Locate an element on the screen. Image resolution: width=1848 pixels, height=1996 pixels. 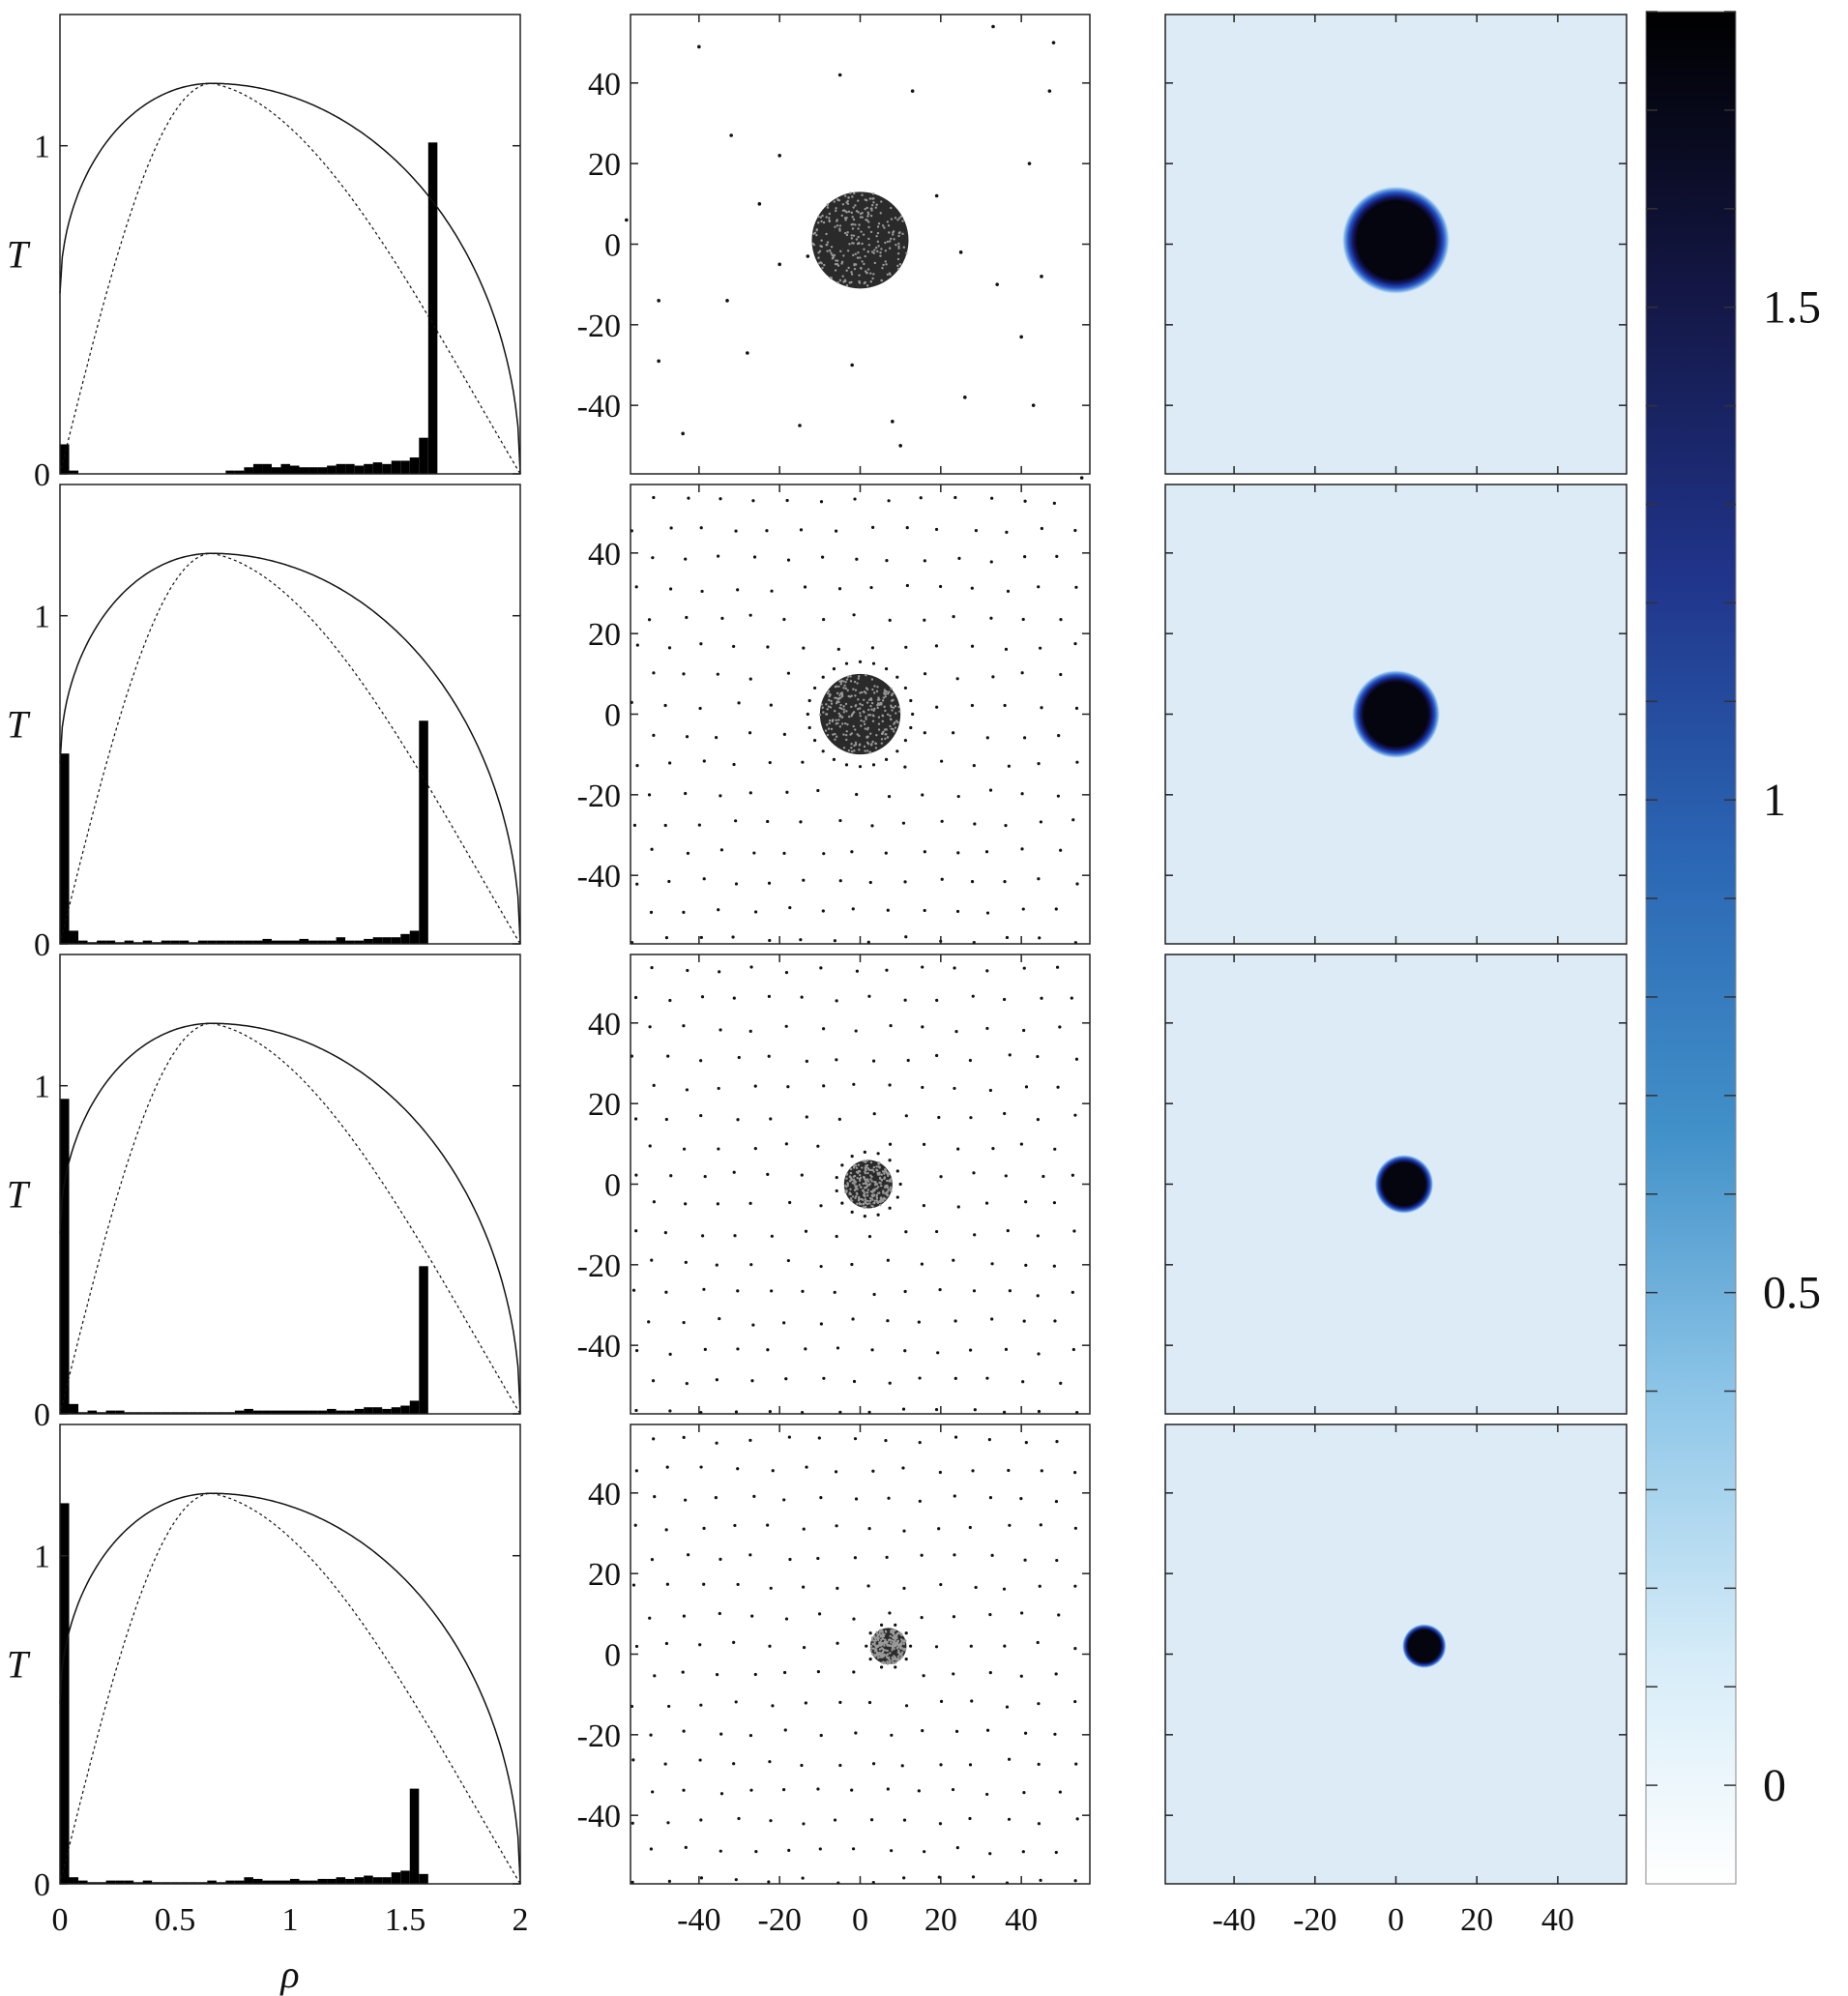
ring-point is located at coordinates (897, 677).